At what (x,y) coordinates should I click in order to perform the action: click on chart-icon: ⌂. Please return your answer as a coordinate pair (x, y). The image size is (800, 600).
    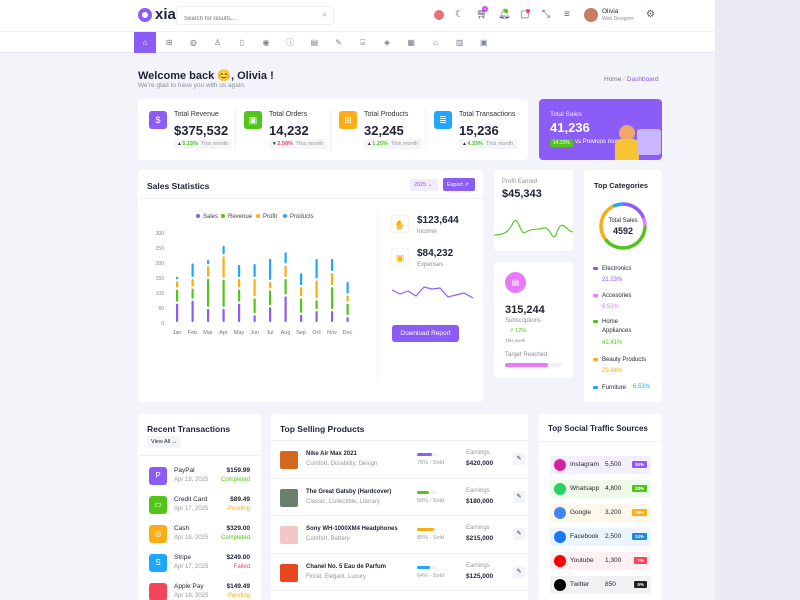
    Looking at the image, I should click on (435, 42).